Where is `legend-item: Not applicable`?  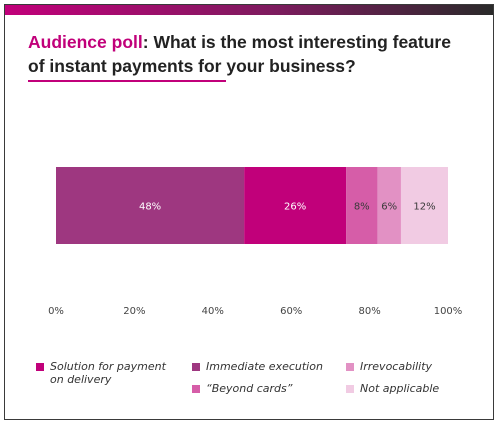 legend-item: Not applicable is located at coordinates (406, 388).